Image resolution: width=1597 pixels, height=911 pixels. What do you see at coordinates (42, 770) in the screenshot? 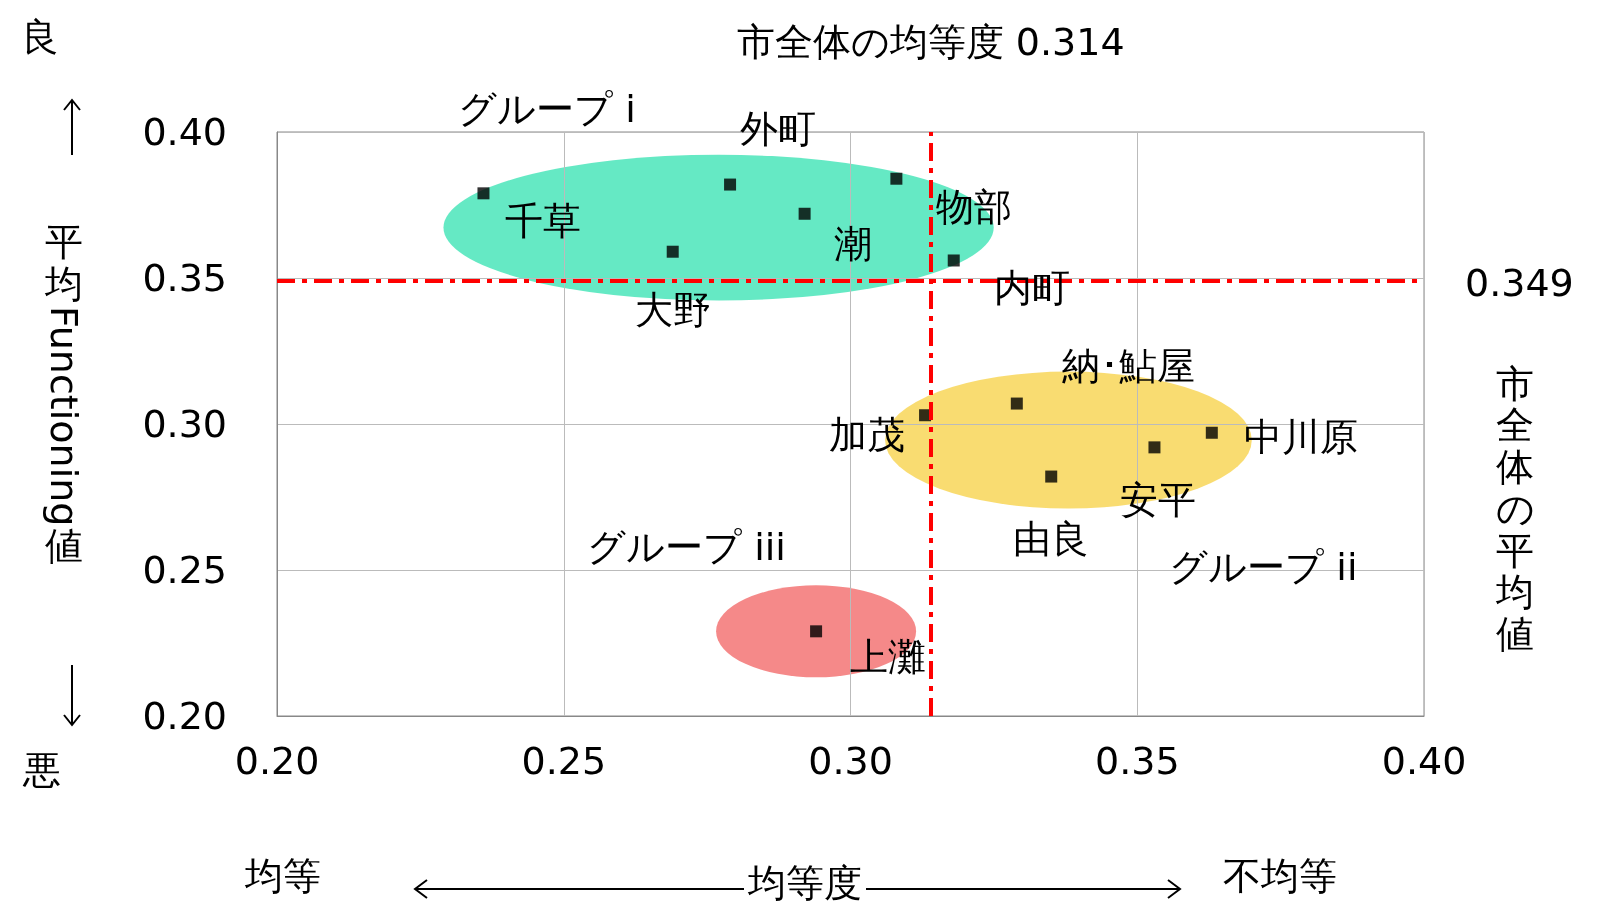
I see `text: 悪` at bounding box center [42, 770].